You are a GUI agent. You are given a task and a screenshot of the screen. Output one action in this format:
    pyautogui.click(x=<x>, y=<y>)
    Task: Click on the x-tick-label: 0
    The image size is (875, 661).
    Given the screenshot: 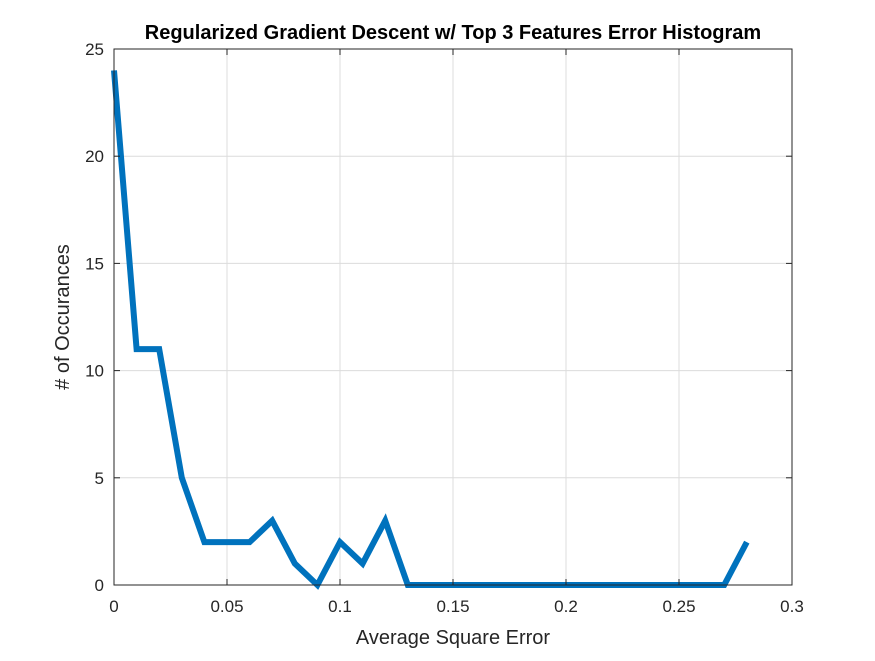 What is the action you would take?
    pyautogui.click(x=113, y=606)
    